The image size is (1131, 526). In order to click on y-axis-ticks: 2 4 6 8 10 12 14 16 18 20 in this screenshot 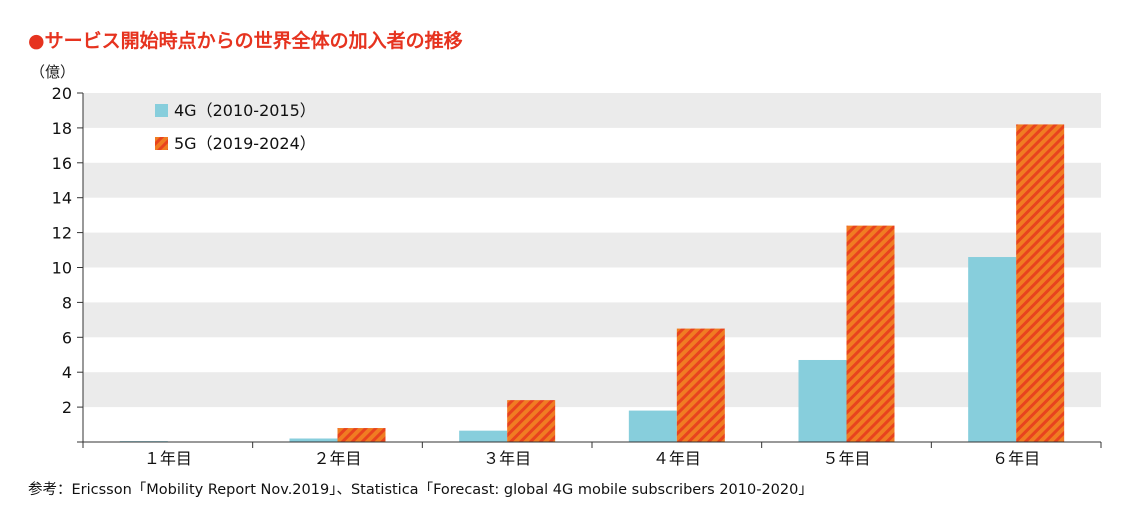, I will do `click(67, 250)`.